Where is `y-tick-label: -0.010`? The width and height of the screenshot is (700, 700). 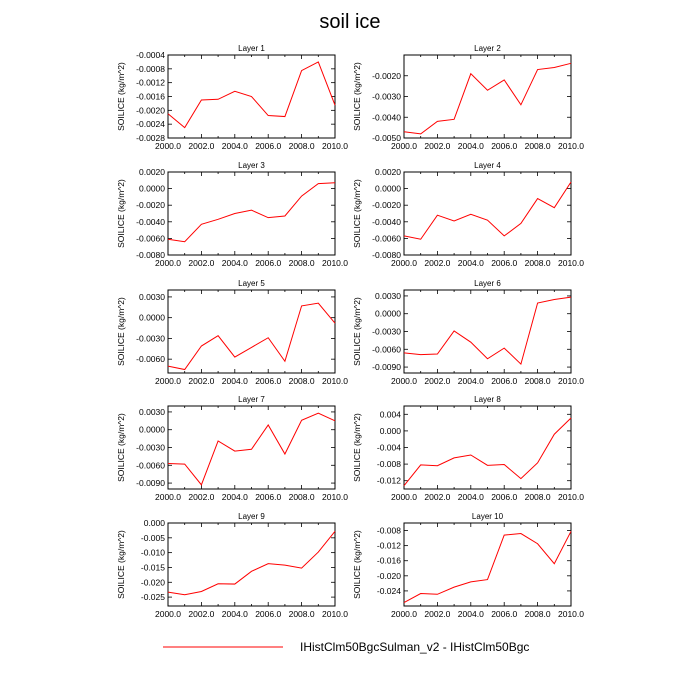
y-tick-label: -0.010 is located at coordinates (153, 553).